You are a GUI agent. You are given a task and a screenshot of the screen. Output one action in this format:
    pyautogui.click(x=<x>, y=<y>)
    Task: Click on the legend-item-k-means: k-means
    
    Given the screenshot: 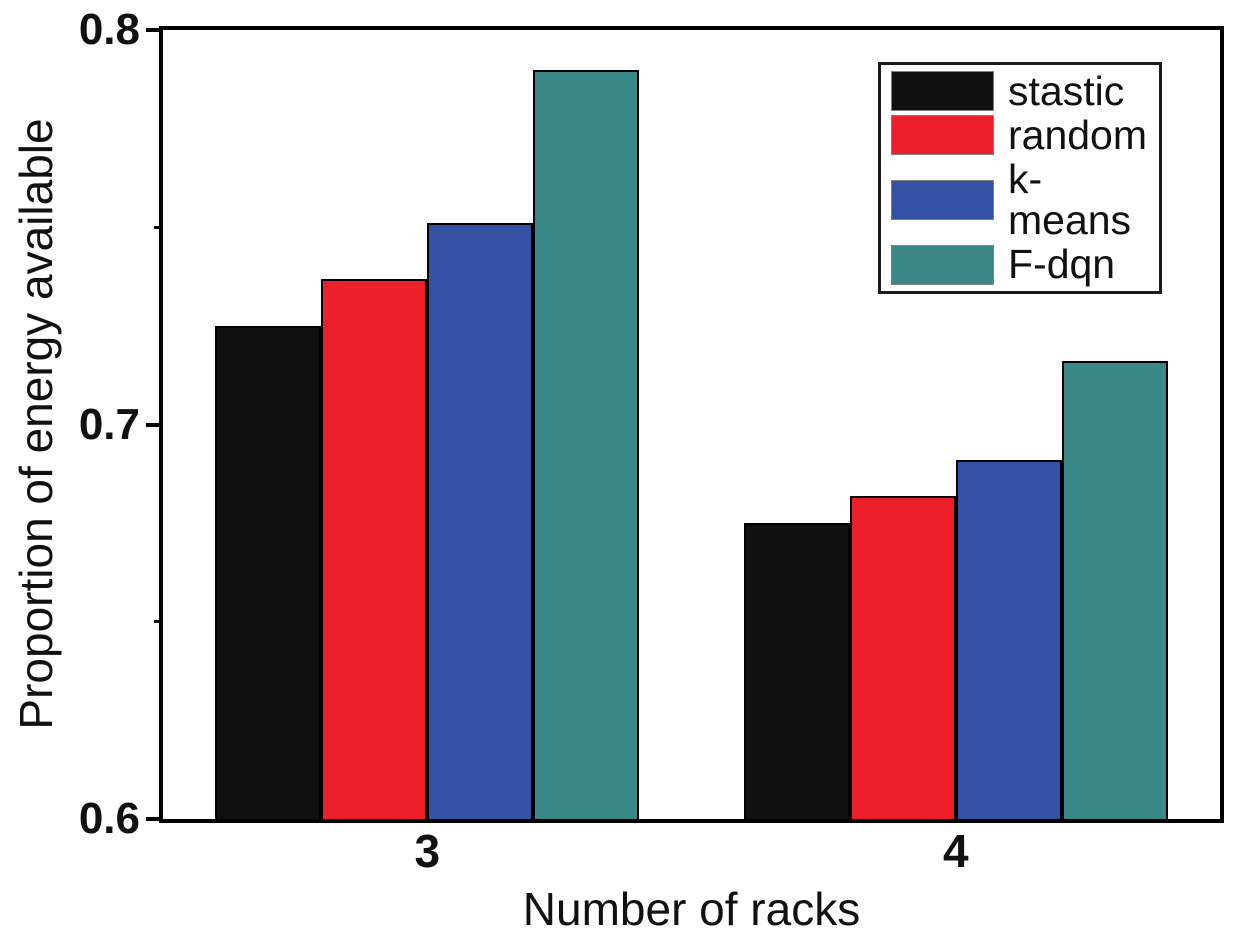 What is the action you would take?
    pyautogui.click(x=1020, y=200)
    